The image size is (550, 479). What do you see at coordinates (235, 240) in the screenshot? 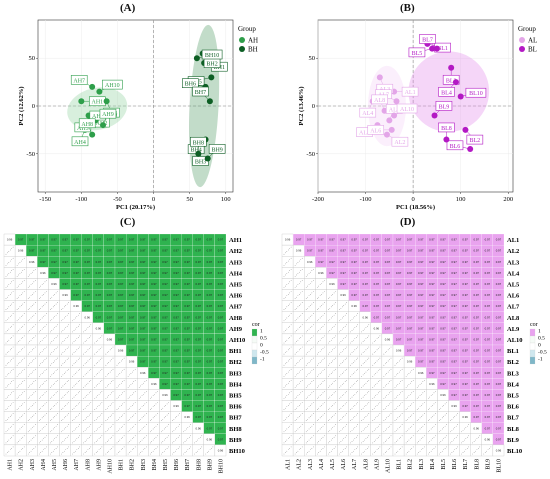
I see `row-label: AH1` at bounding box center [235, 240].